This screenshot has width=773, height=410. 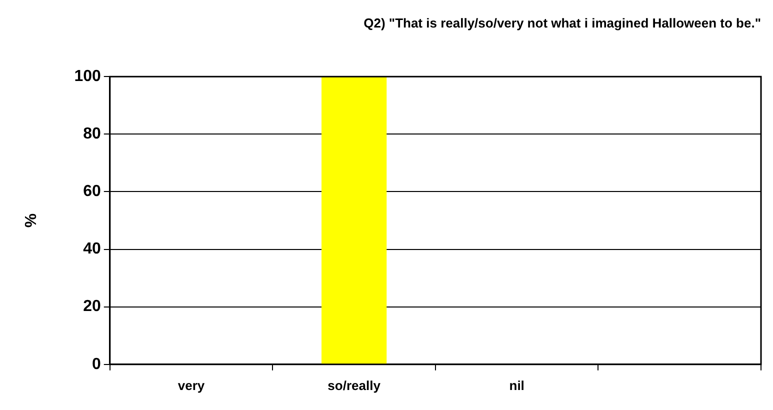 What do you see at coordinates (355, 385) in the screenshot?
I see `x-tick-label: so/really` at bounding box center [355, 385].